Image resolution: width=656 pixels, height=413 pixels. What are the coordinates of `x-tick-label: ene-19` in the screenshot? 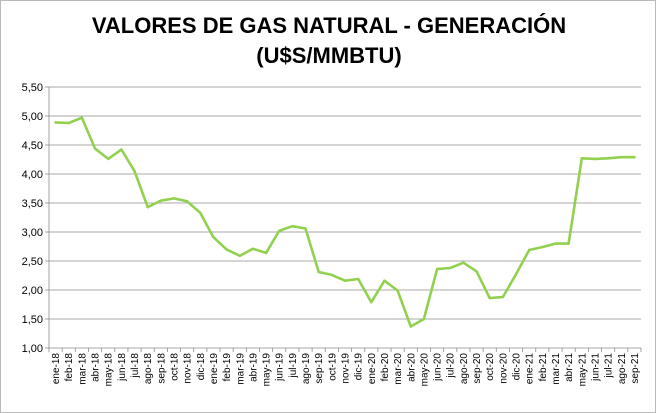 It's located at (214, 369).